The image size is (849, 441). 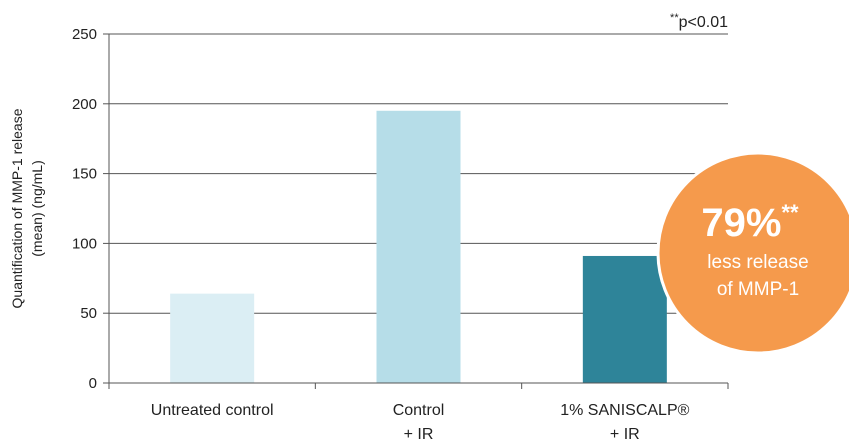 What do you see at coordinates (624, 410) in the screenshot?
I see `x-category-label-2-0: 1% SANISCALP®` at bounding box center [624, 410].